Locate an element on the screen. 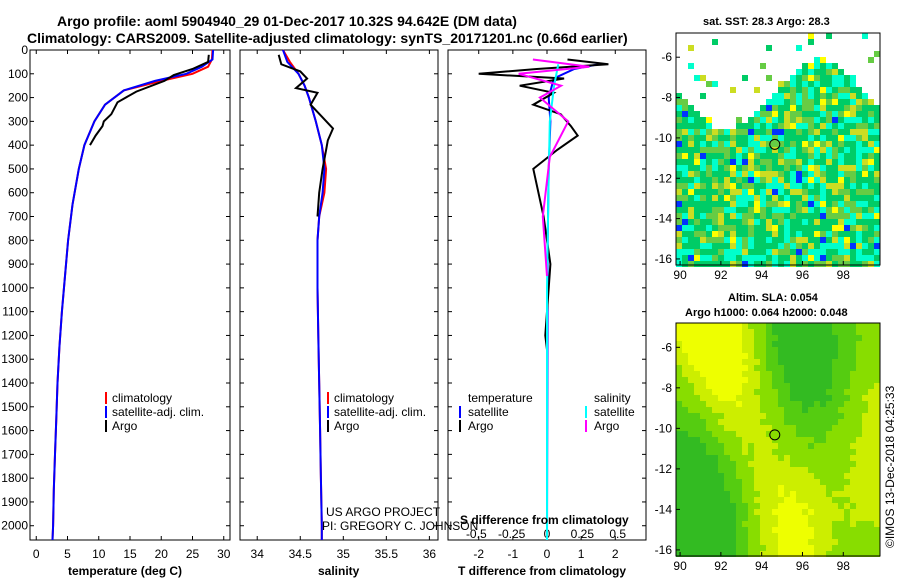 The width and height of the screenshot is (900, 580). sst-map-cells is located at coordinates (778, 150).